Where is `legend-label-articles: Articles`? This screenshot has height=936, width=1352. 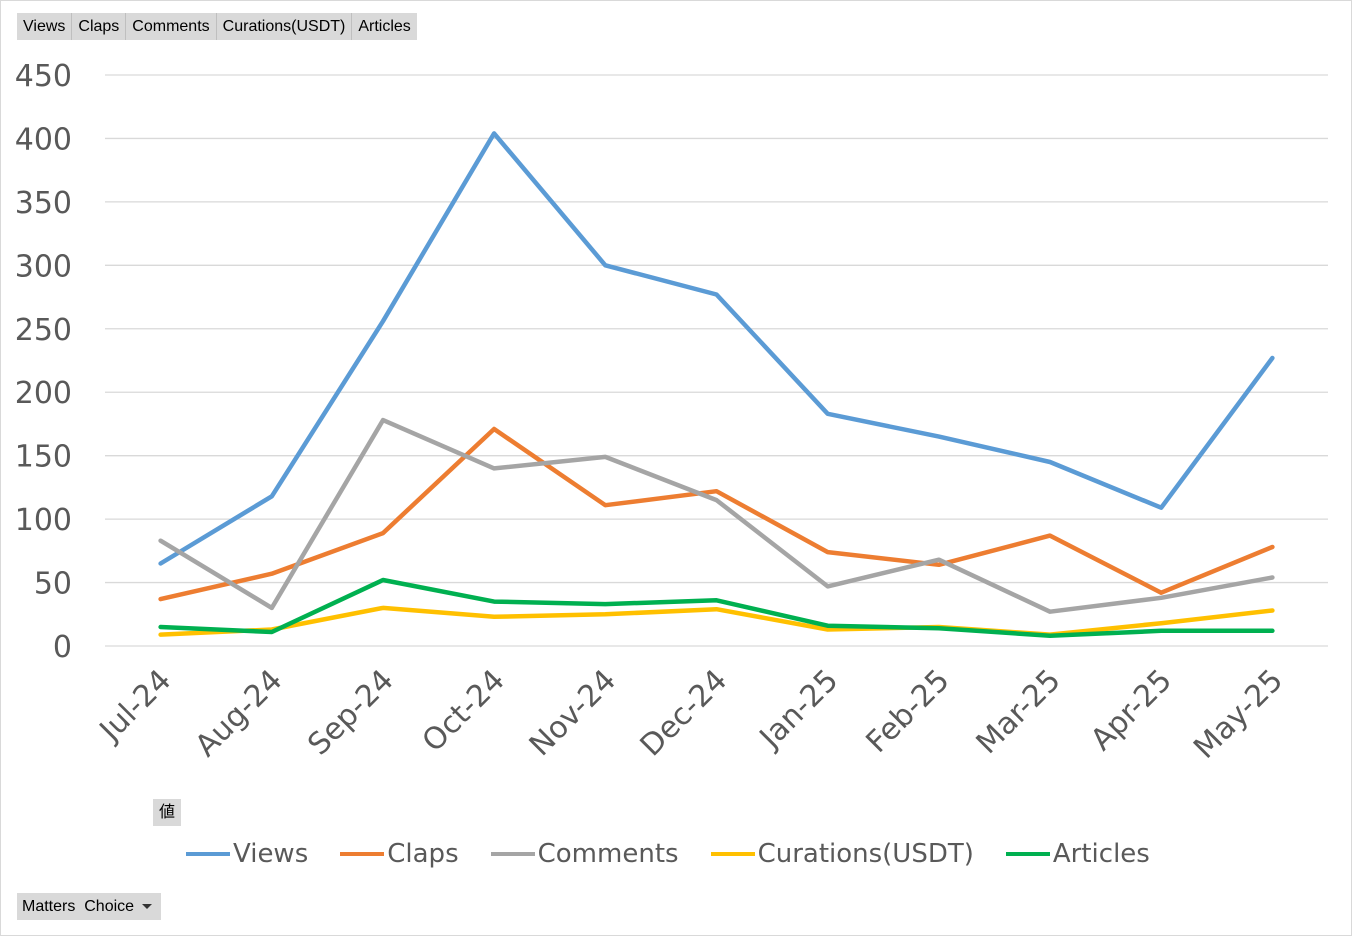 legend-label-articles: Articles is located at coordinates (1101, 854).